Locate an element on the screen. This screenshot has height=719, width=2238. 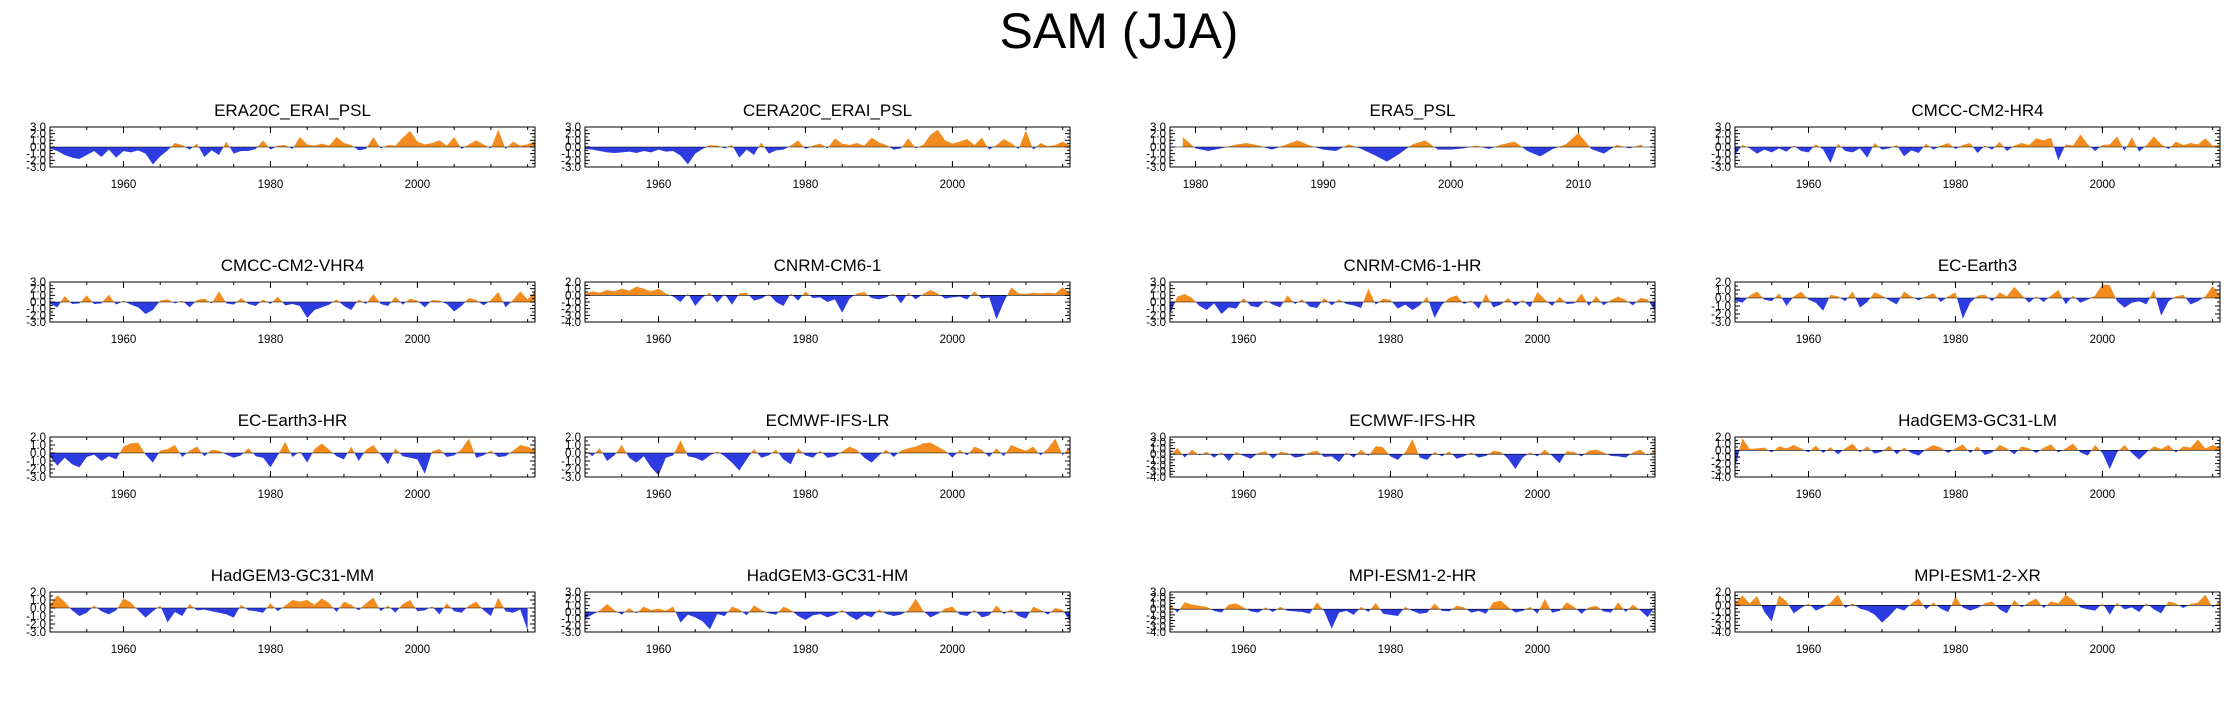
panel-title: MPI-ESM1-2-XR is located at coordinates (1977, 575).